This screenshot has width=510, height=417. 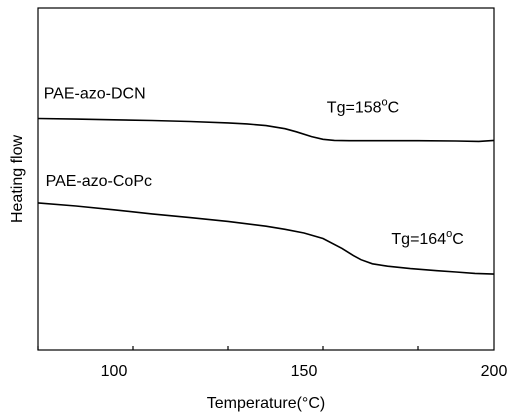 I want to click on y-axis-title: Heating flow, so click(x=17, y=179).